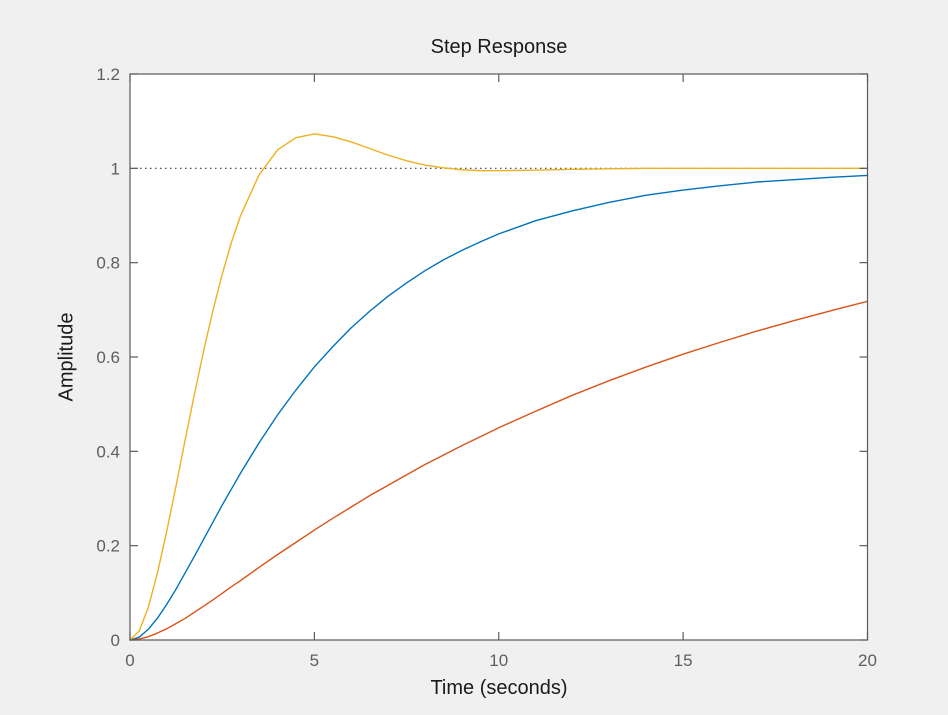  Describe the element at coordinates (499, 688) in the screenshot. I see `x-axis-label: Time (seconds)` at that location.